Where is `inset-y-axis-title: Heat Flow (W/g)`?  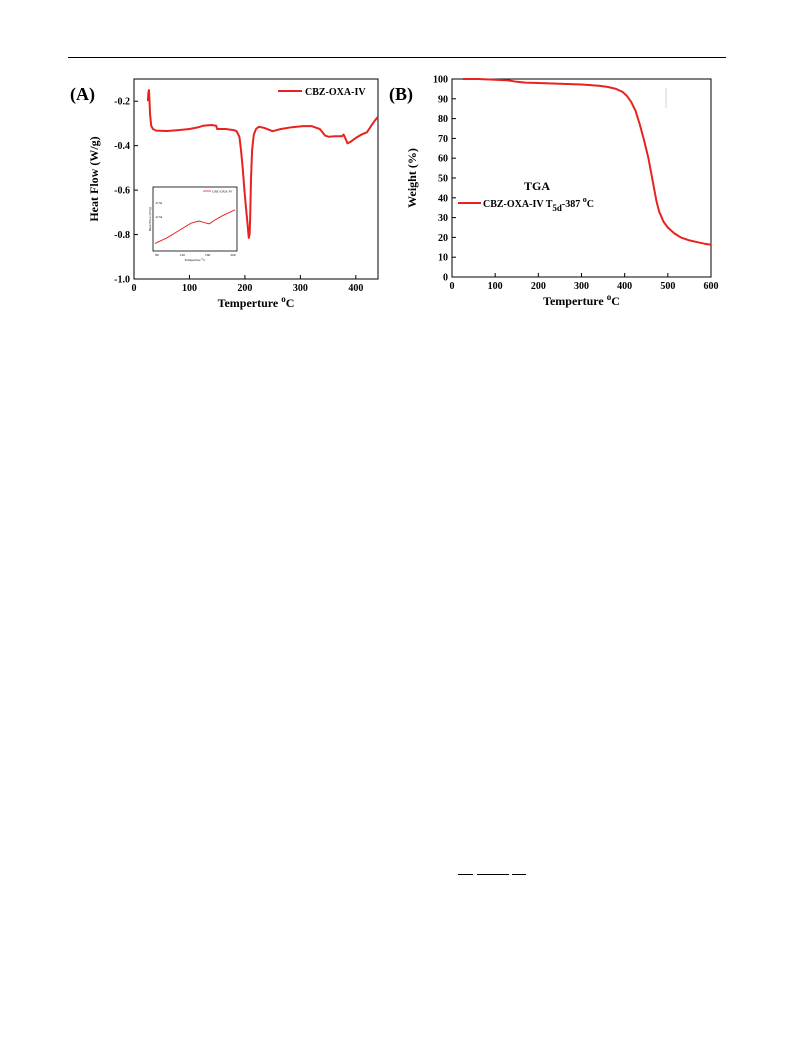 inset-y-axis-title: Heat Flow (W/g) is located at coordinates (150, 218).